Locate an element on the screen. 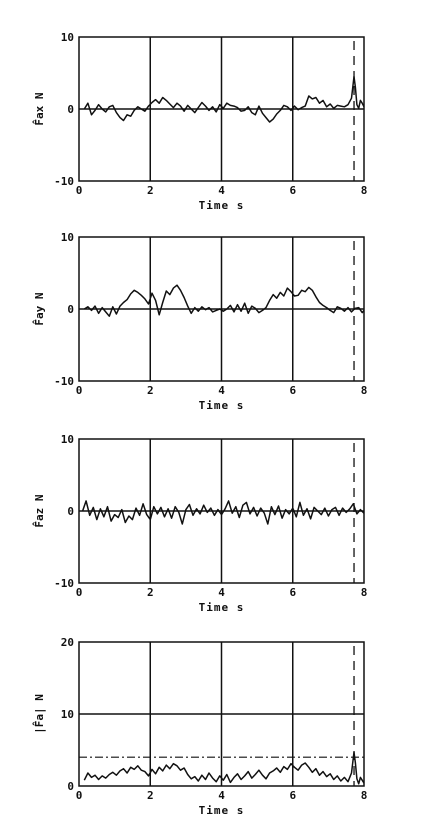  y-axis-label: F̂ay N is located at coordinates (39, 308).